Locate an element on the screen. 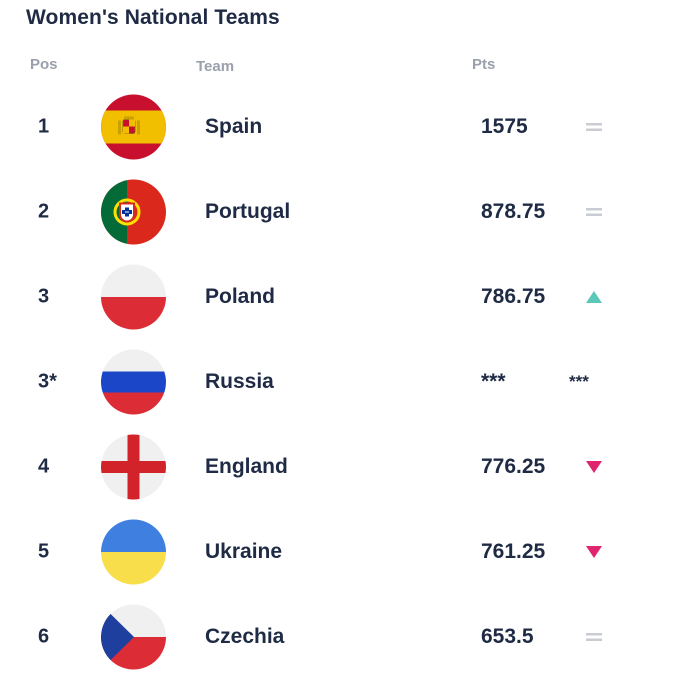 The width and height of the screenshot is (680, 680). row-position: 5 is located at coordinates (44, 551).